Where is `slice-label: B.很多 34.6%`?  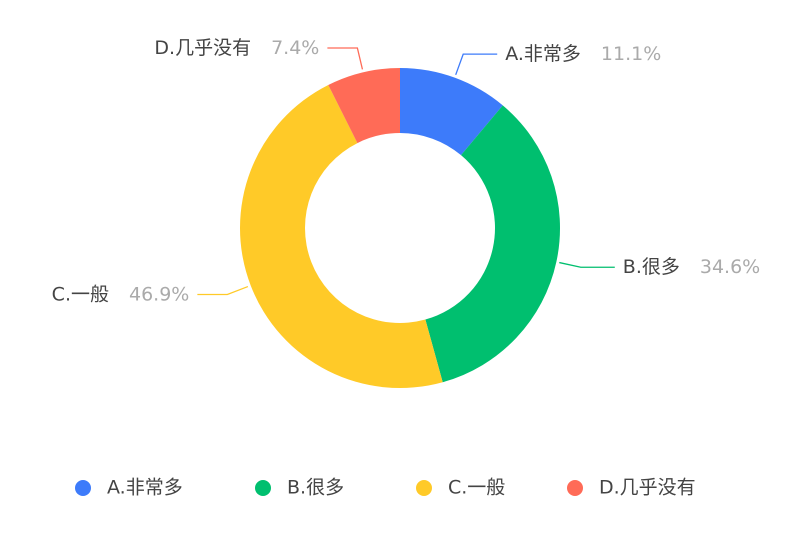 slice-label: B.很多 34.6% is located at coordinates (691, 267).